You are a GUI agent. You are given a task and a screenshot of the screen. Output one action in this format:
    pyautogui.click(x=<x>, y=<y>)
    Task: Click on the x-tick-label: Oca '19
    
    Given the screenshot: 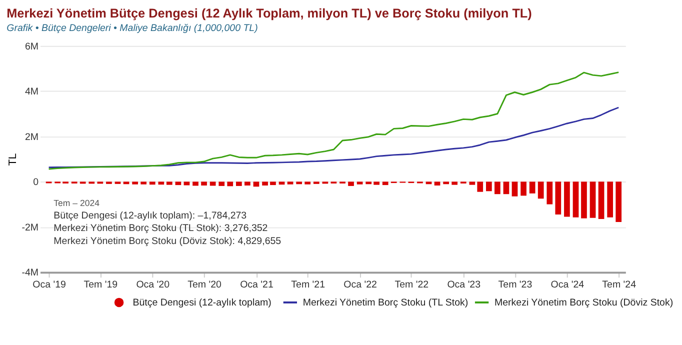 What is the action you would take?
    pyautogui.click(x=49, y=284)
    